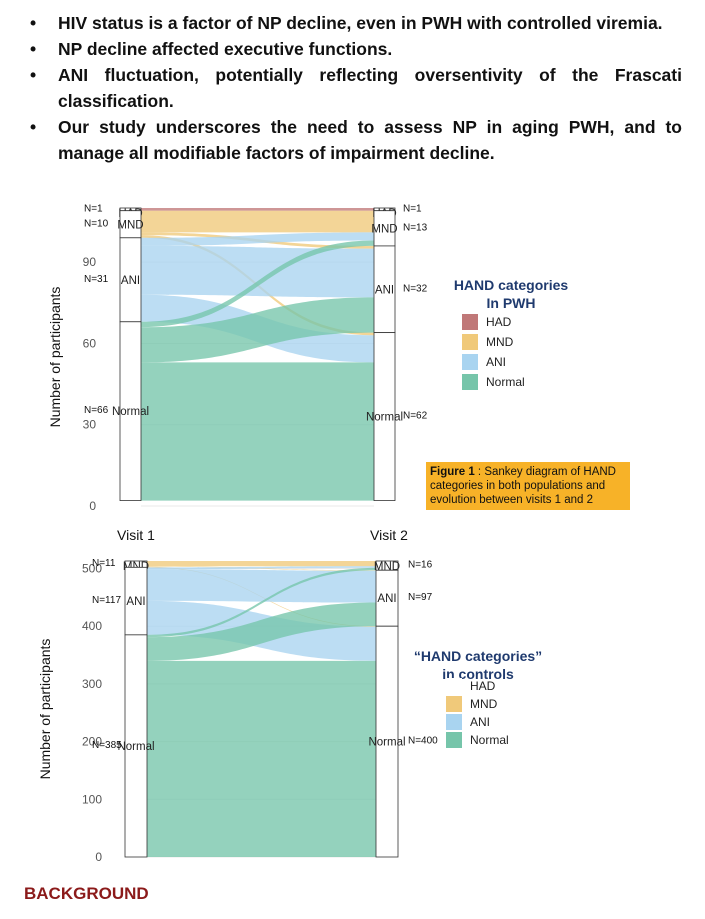 Image resolution: width=705 pixels, height=919 pixels. I want to click on count-label: N=117, so click(106, 600).